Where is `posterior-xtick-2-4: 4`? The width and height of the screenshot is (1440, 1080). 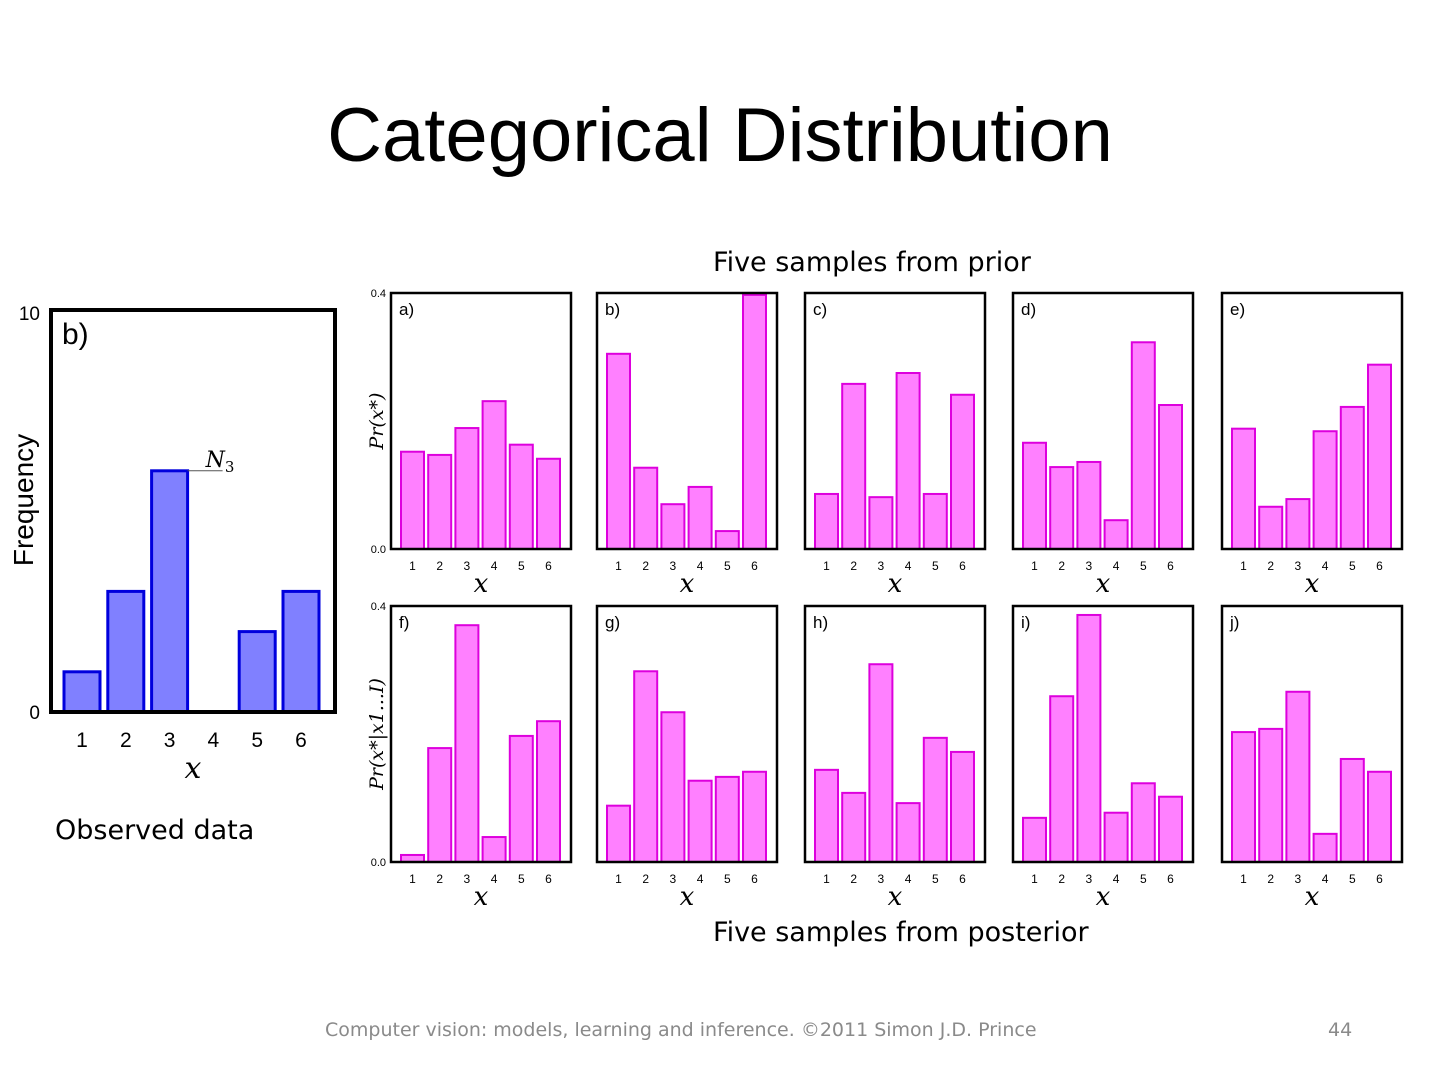
posterior-xtick-2-4: 4 is located at coordinates (700, 879).